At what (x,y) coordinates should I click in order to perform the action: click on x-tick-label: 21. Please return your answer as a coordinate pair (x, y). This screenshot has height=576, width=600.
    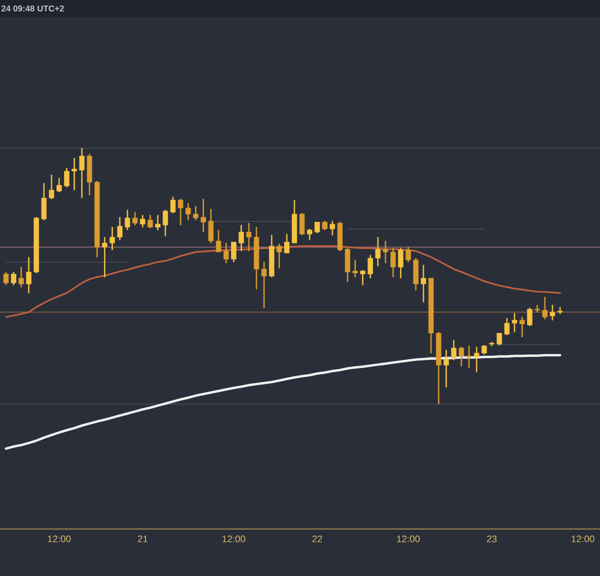
    Looking at the image, I should click on (143, 539).